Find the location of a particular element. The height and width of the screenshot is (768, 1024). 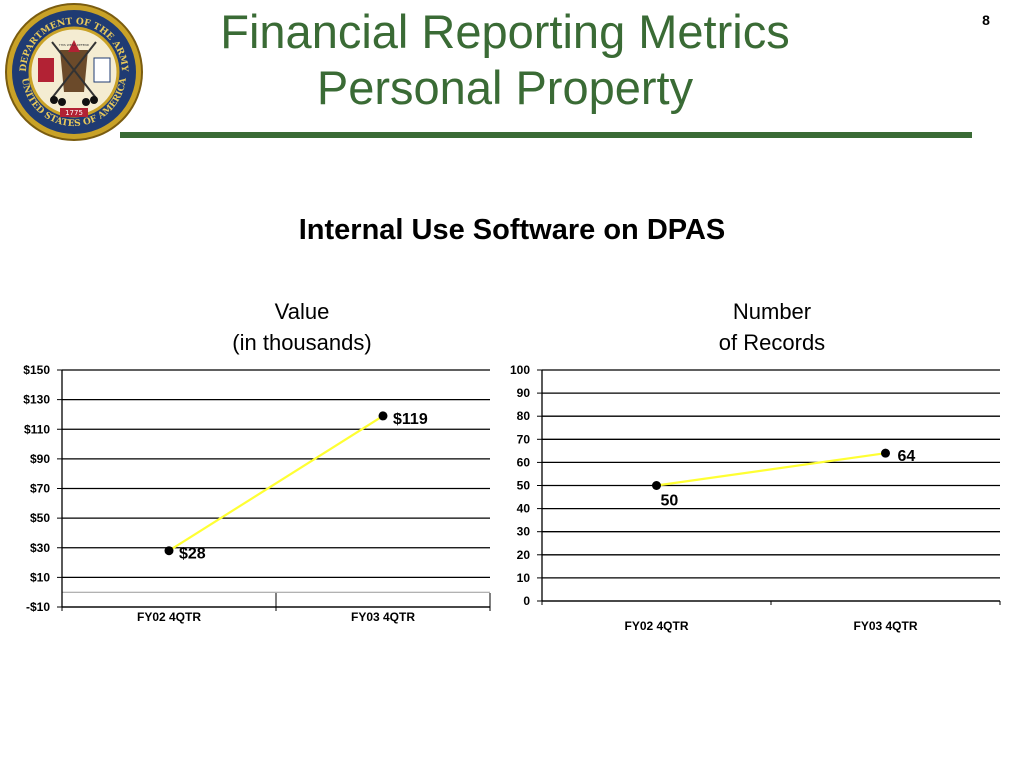

records-ytick-label: 80 is located at coordinates (524, 416).